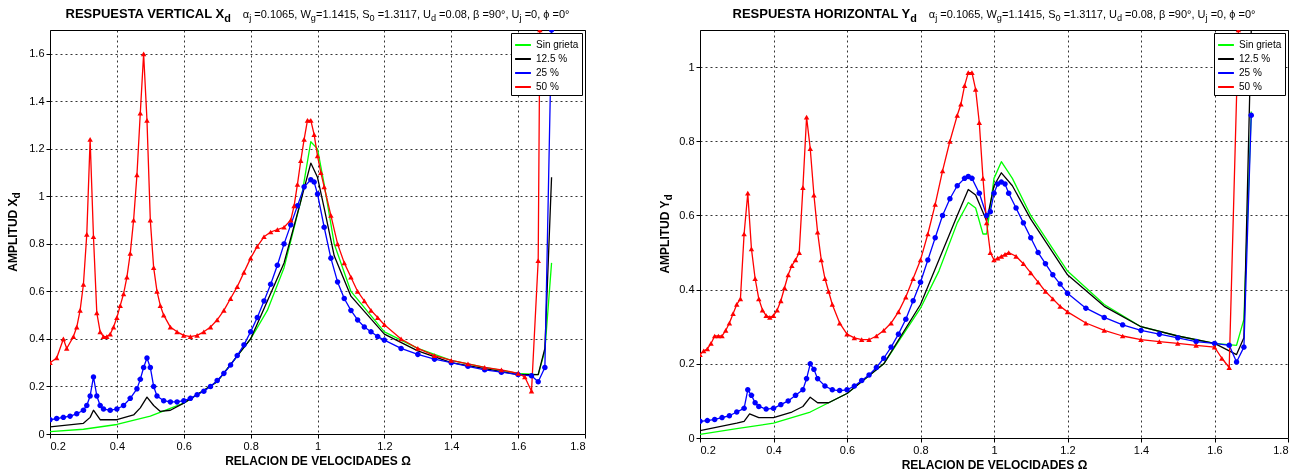 The image size is (1307, 472). I want to click on chart-title: RESPUESTA HORIZONTAL Y$_{d}$, so click(824, 15).